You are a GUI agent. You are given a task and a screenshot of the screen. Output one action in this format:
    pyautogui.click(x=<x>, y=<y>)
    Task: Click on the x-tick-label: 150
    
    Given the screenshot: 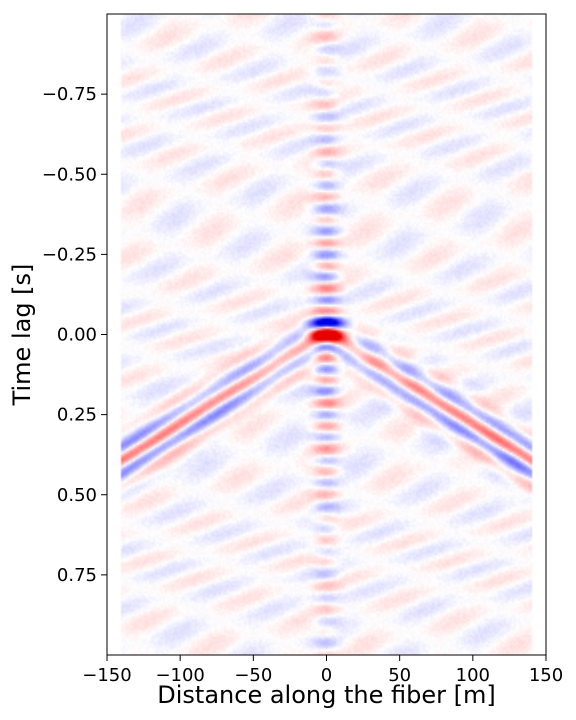 What is the action you would take?
    pyautogui.click(x=546, y=675)
    